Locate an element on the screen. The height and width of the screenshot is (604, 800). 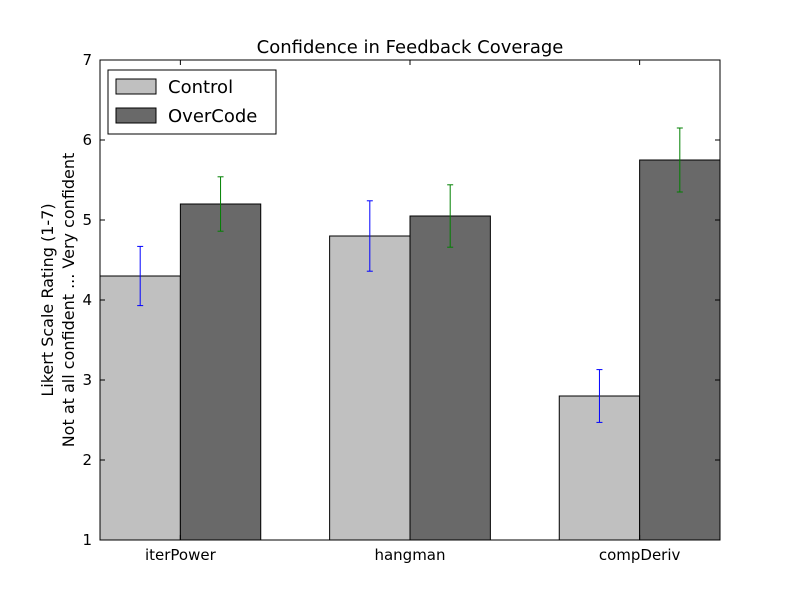
bar-overcode-hangman is located at coordinates (450, 378).